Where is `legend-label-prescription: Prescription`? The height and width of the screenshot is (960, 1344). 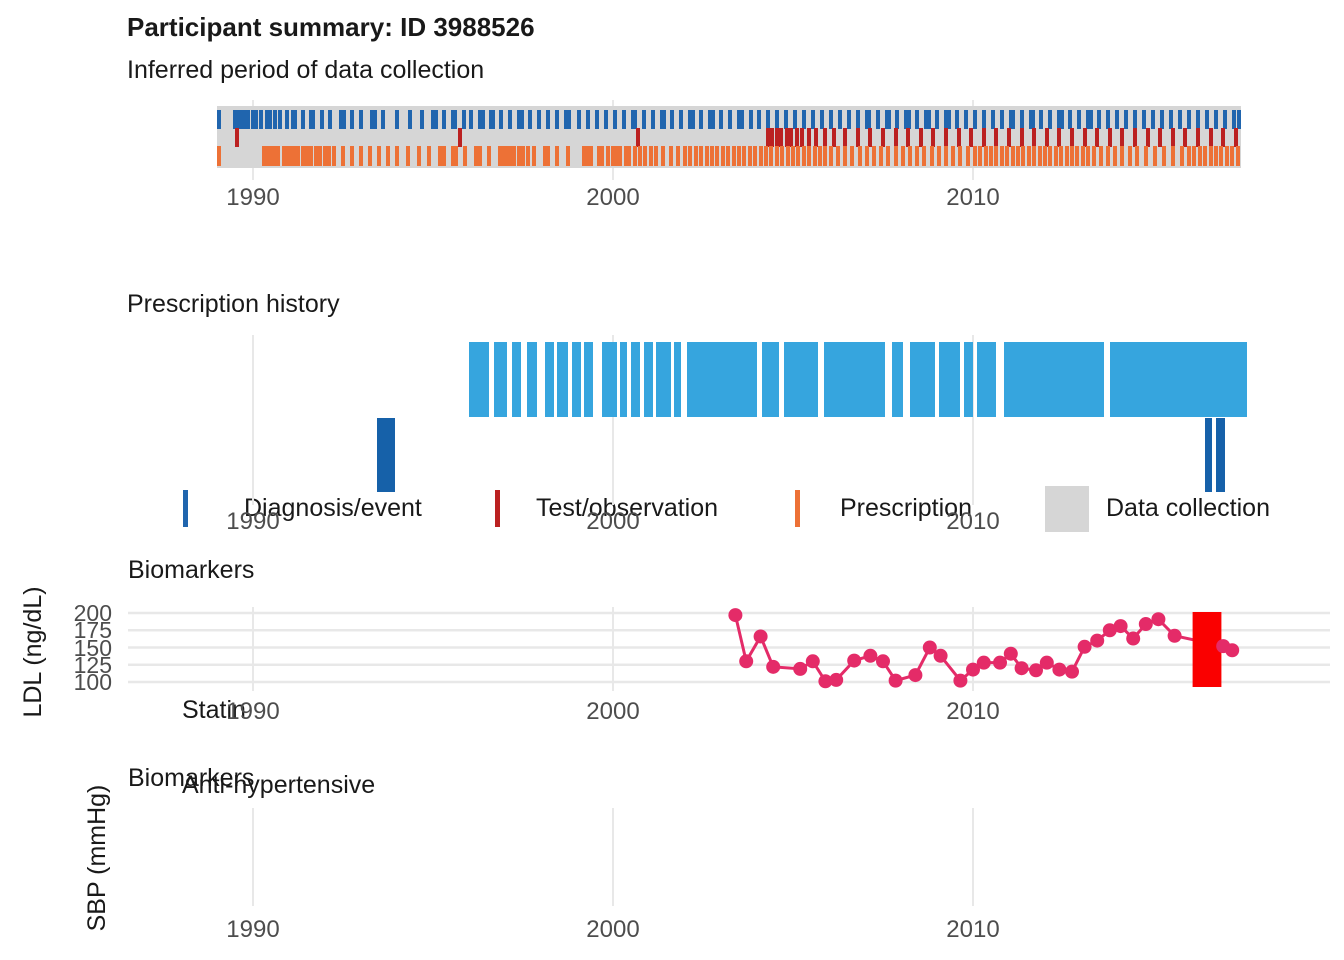
legend-label-prescription: Prescription is located at coordinates (906, 508).